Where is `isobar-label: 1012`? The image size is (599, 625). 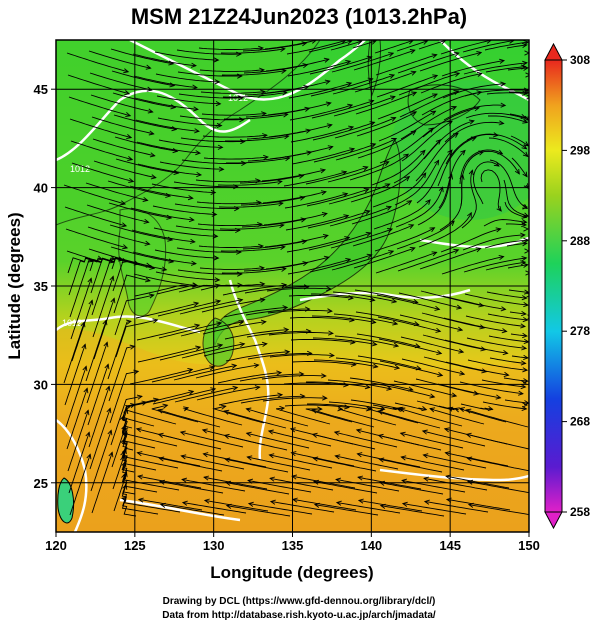
isobar-label: 1012 is located at coordinates (72, 323).